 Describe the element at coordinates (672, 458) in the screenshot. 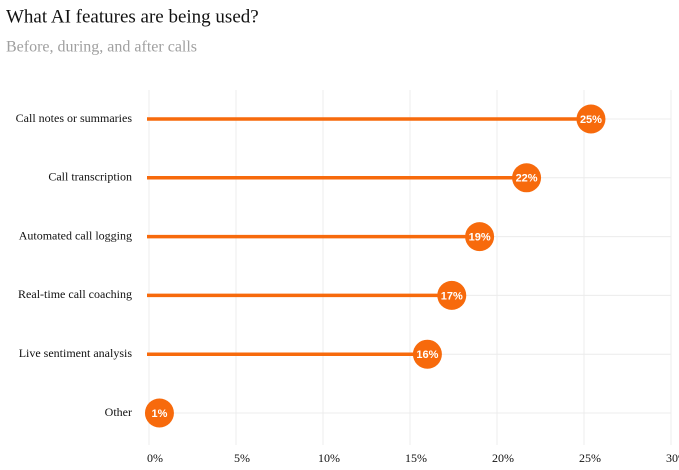

I see `x-tick-label: 30%` at that location.